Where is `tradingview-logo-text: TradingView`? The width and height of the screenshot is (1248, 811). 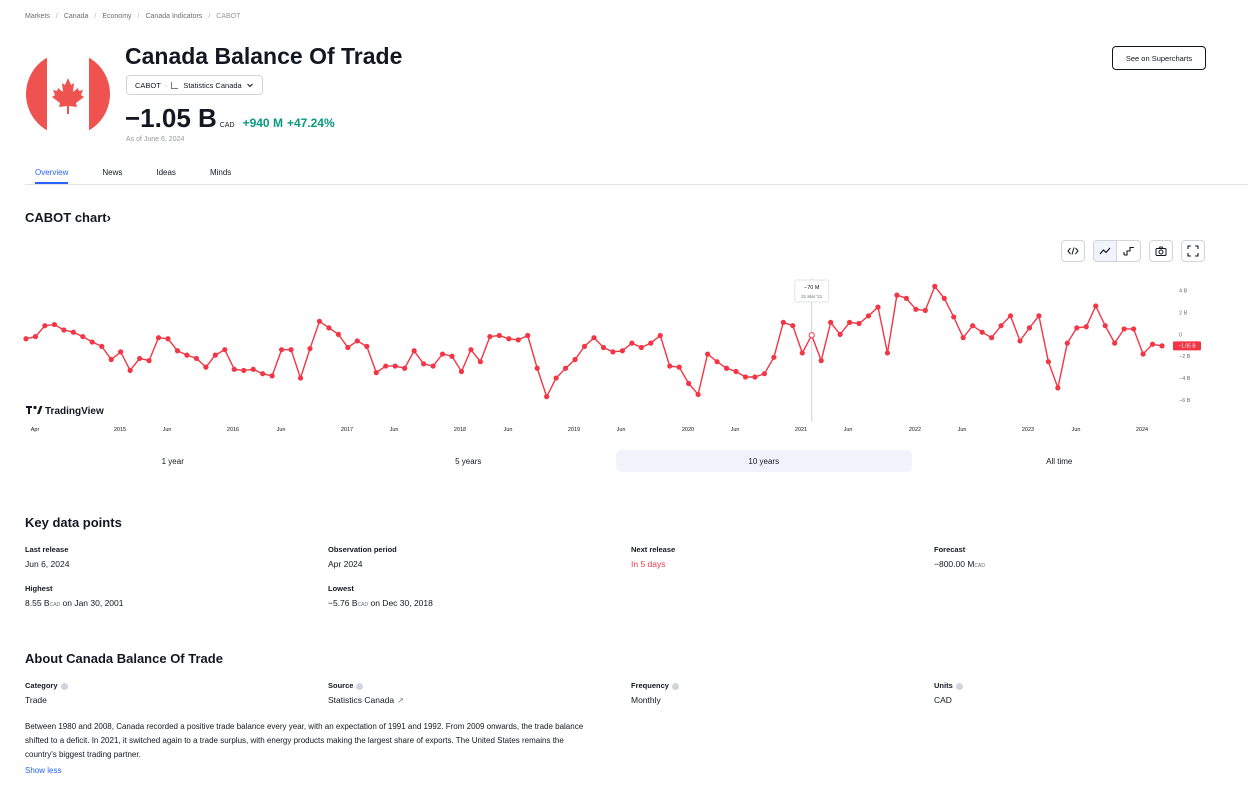
tradingview-logo-text: TradingView is located at coordinates (74, 411).